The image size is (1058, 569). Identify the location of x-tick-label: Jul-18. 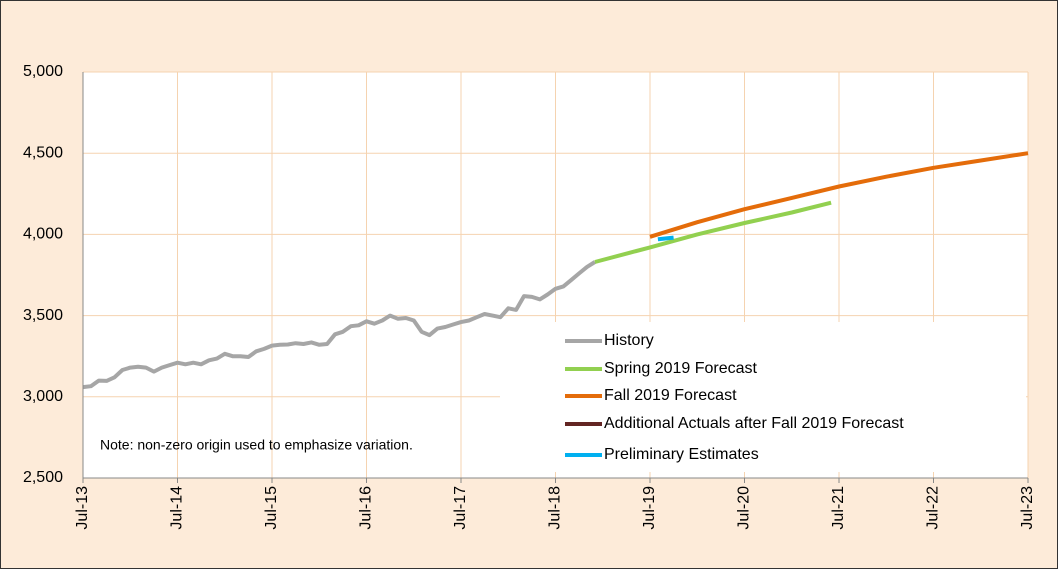
(555, 508).